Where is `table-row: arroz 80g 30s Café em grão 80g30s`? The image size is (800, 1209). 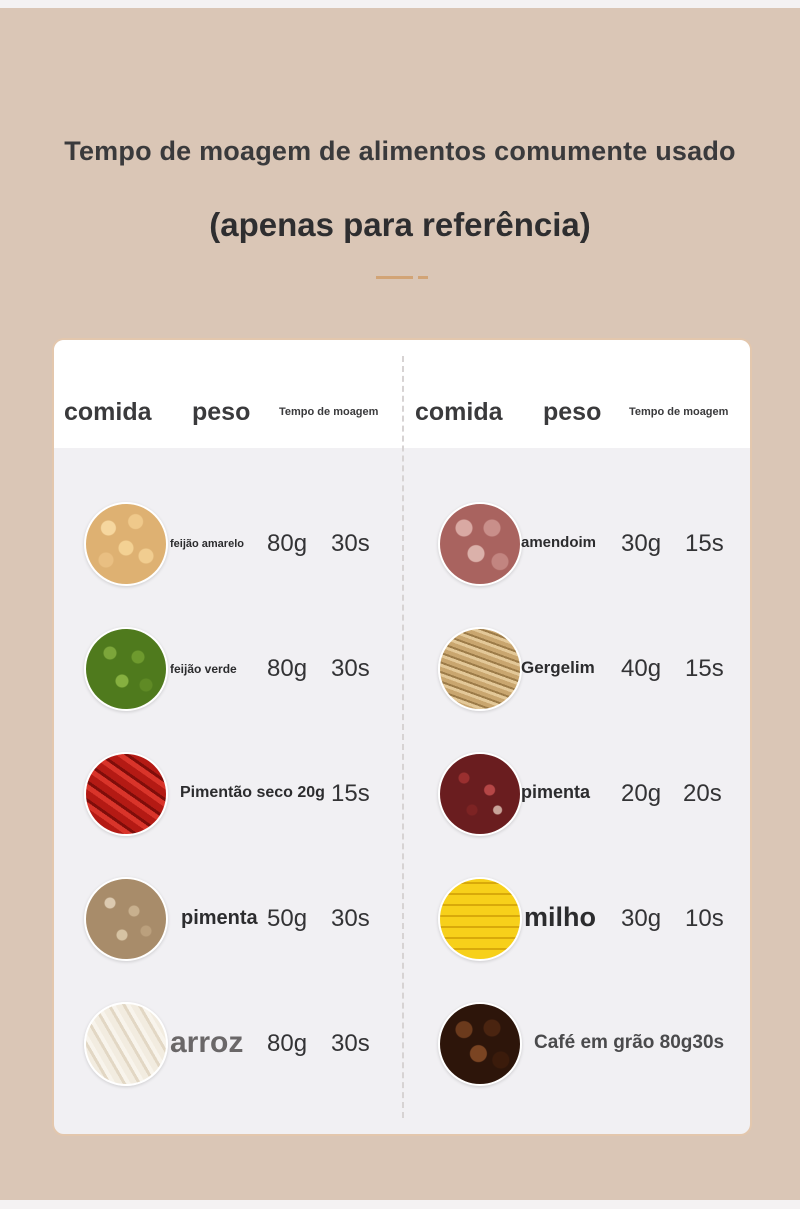
table-row: arroz 80g 30s Café em grão 80g30s is located at coordinates (402, 1044).